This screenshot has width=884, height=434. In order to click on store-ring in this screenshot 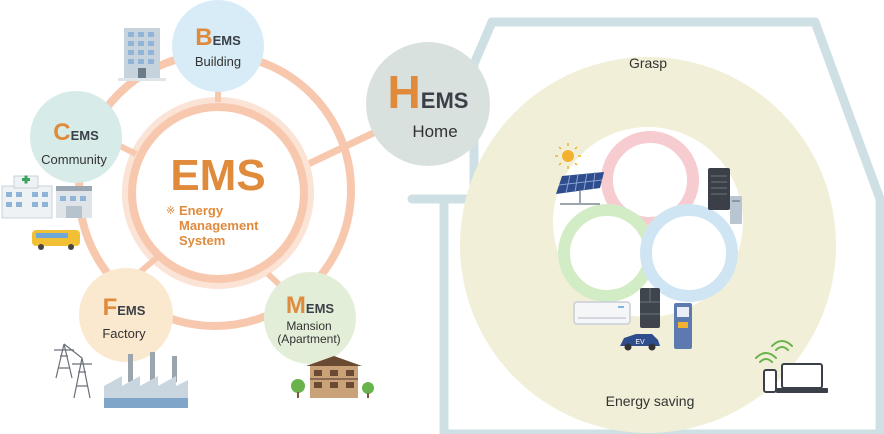, I will do `click(607, 253)`.